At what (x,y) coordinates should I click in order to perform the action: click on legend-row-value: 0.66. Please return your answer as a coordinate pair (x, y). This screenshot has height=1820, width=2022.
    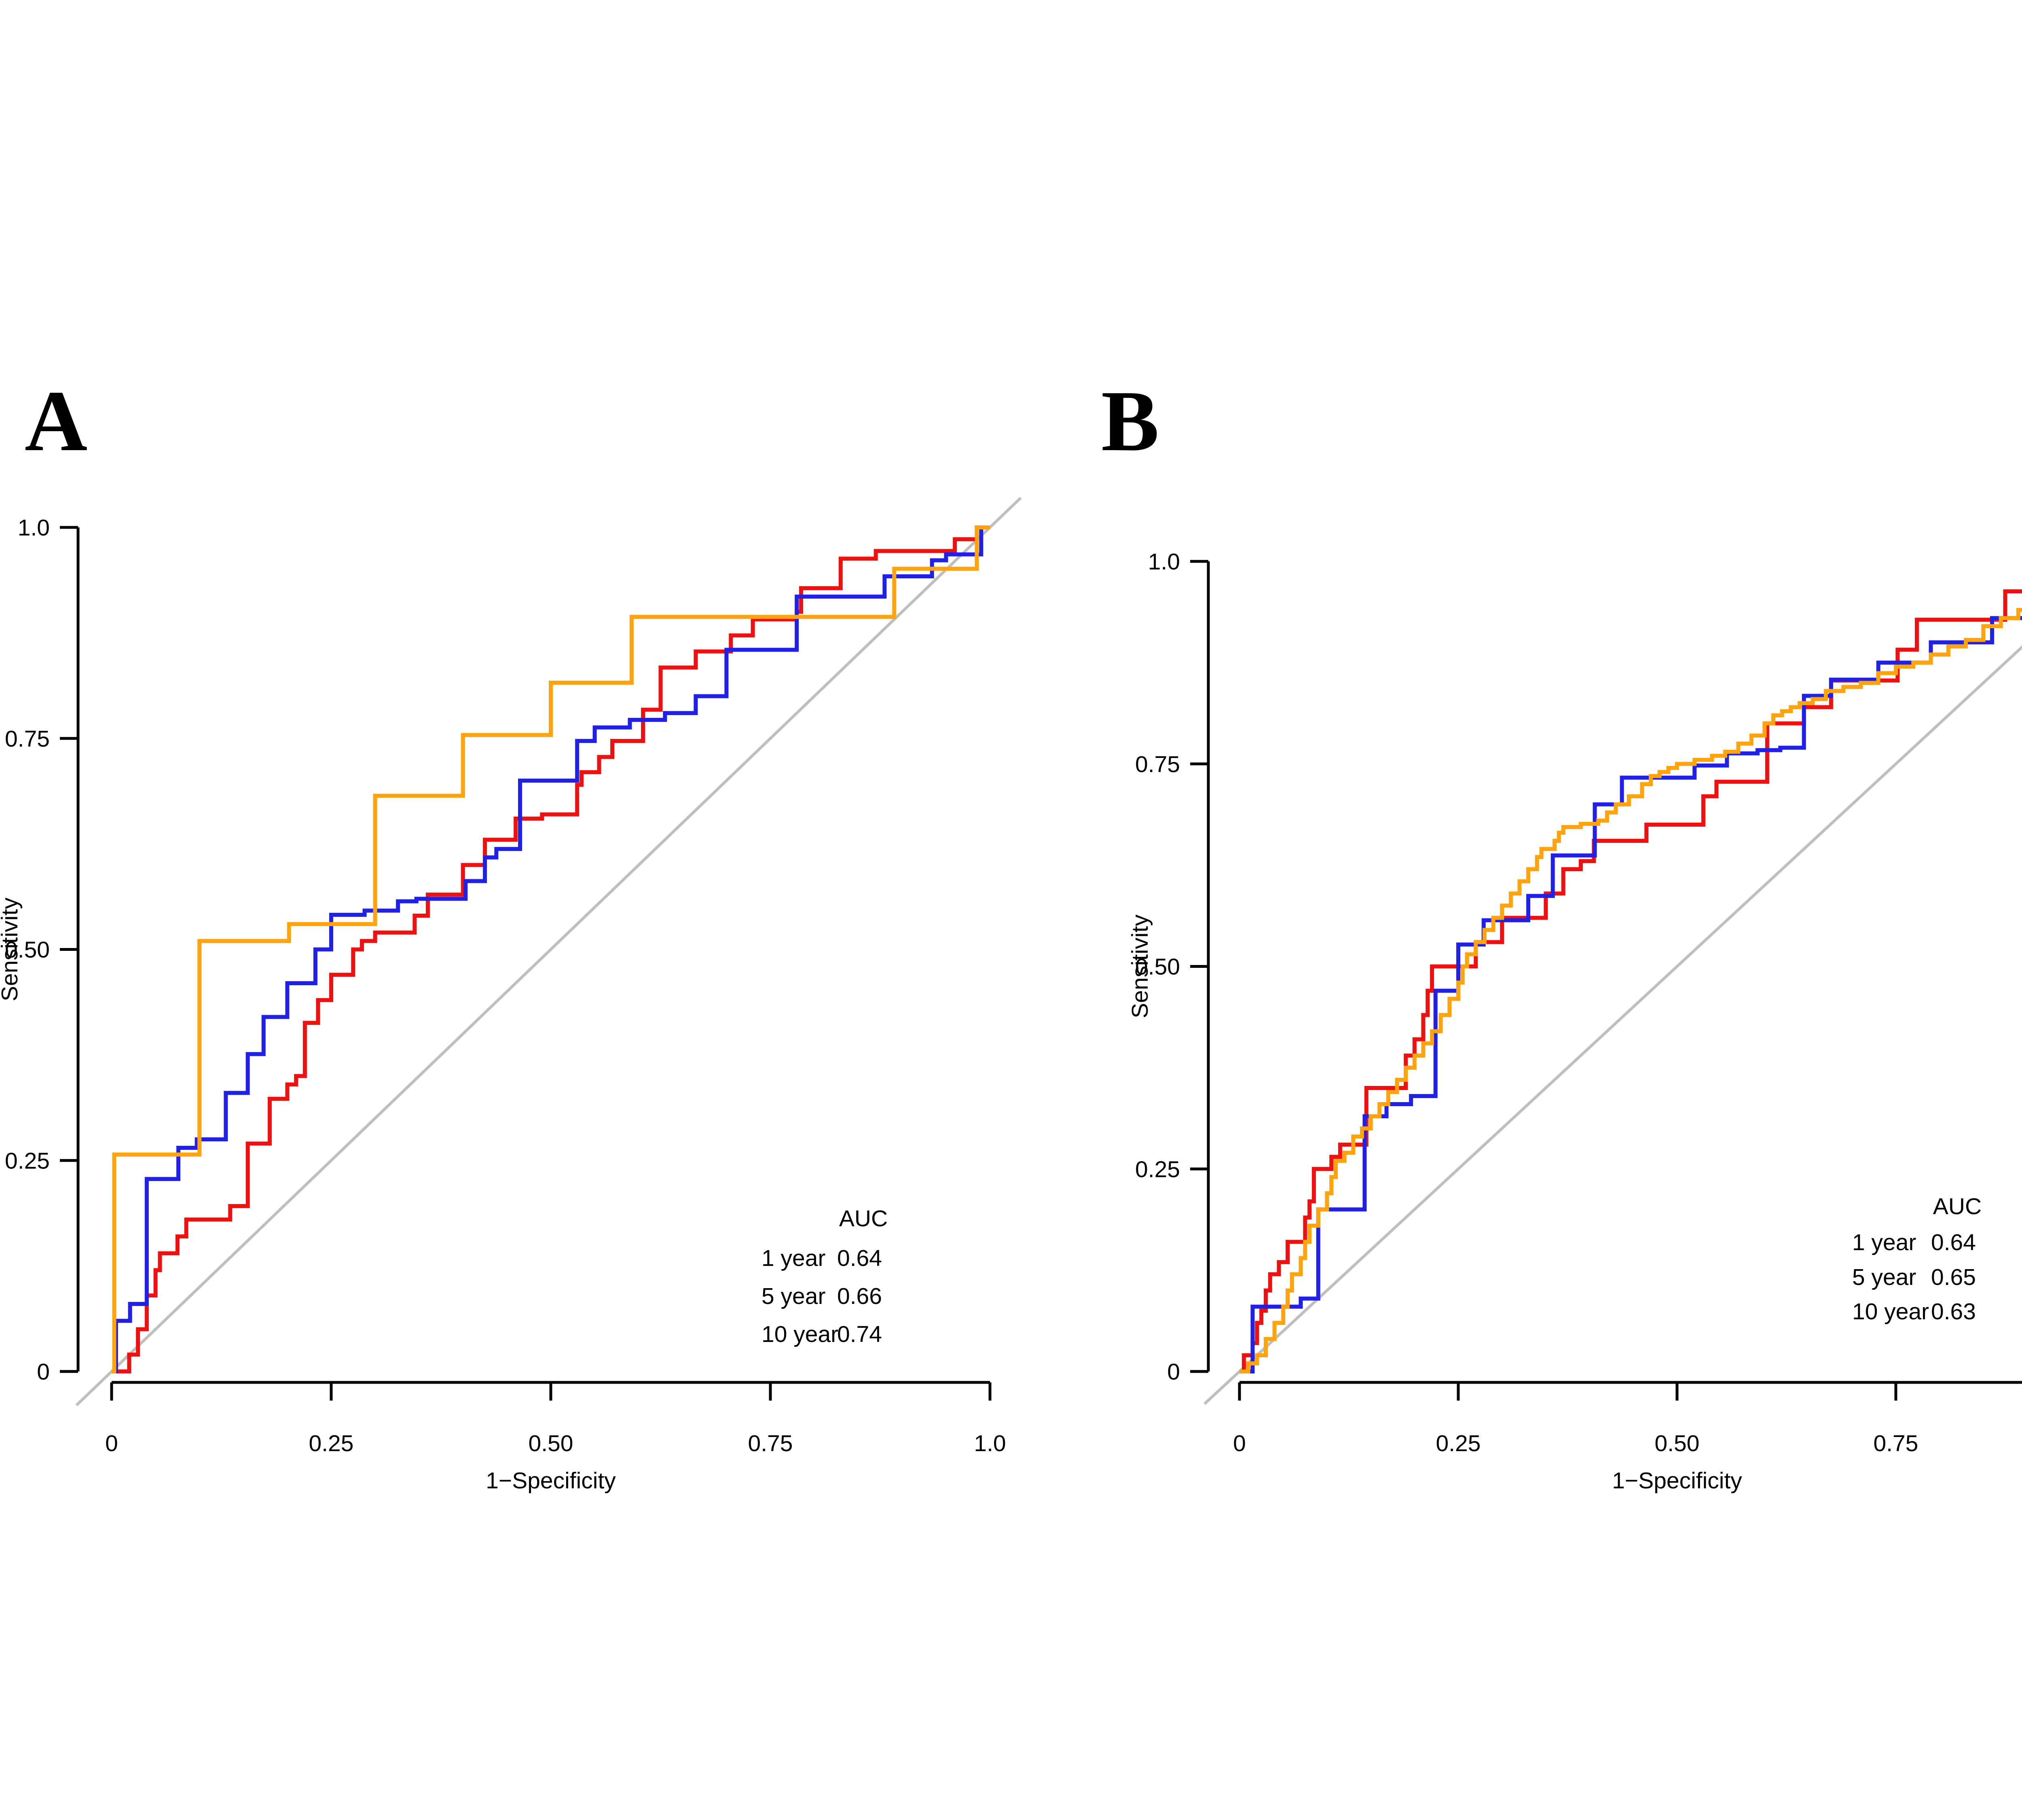
    Looking at the image, I should click on (859, 1296).